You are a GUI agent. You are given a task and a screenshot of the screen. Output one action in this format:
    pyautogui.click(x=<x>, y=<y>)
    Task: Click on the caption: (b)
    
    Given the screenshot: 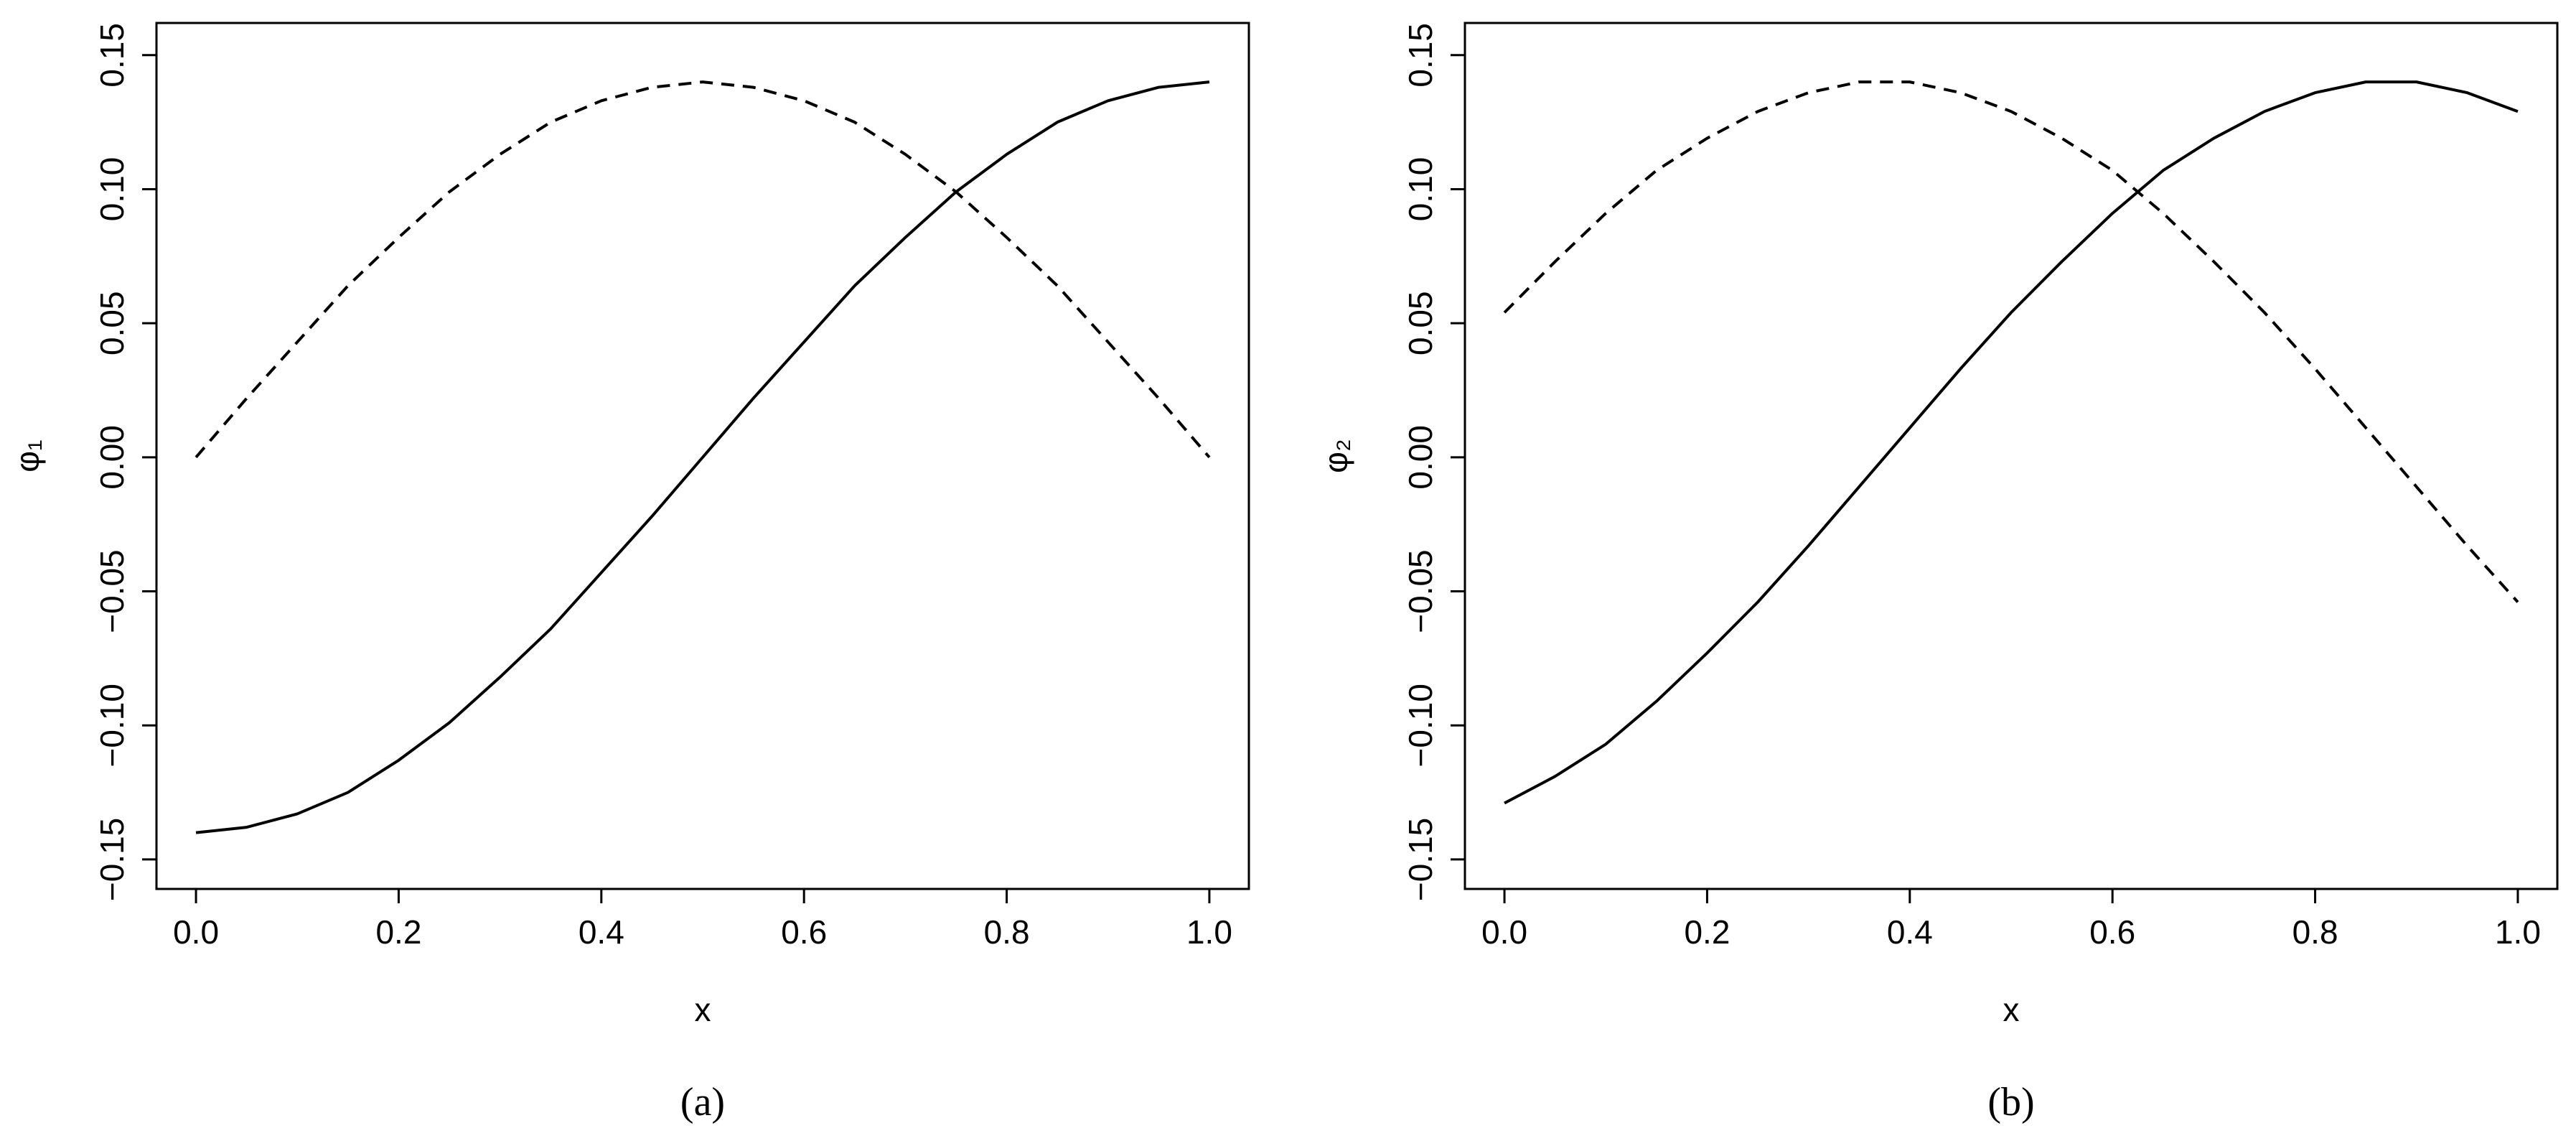 What is the action you would take?
    pyautogui.click(x=2011, y=1102)
    